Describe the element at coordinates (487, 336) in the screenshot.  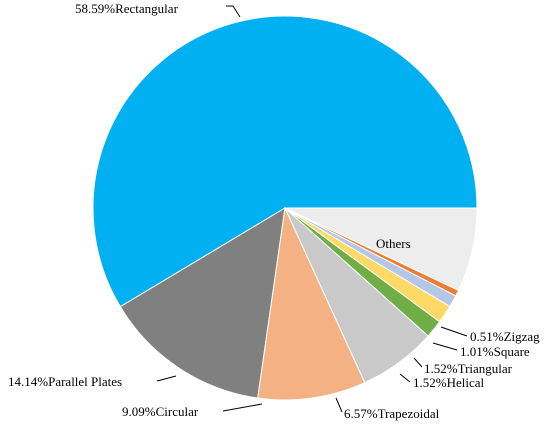
I see `value-label: 0.51%` at that location.